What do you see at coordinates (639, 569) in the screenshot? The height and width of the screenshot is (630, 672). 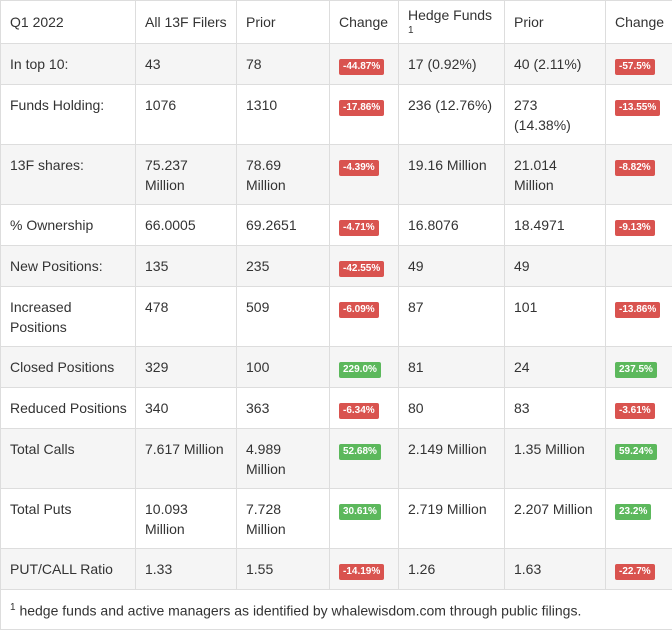 I see `hf-change-cell: -22.7%` at bounding box center [639, 569].